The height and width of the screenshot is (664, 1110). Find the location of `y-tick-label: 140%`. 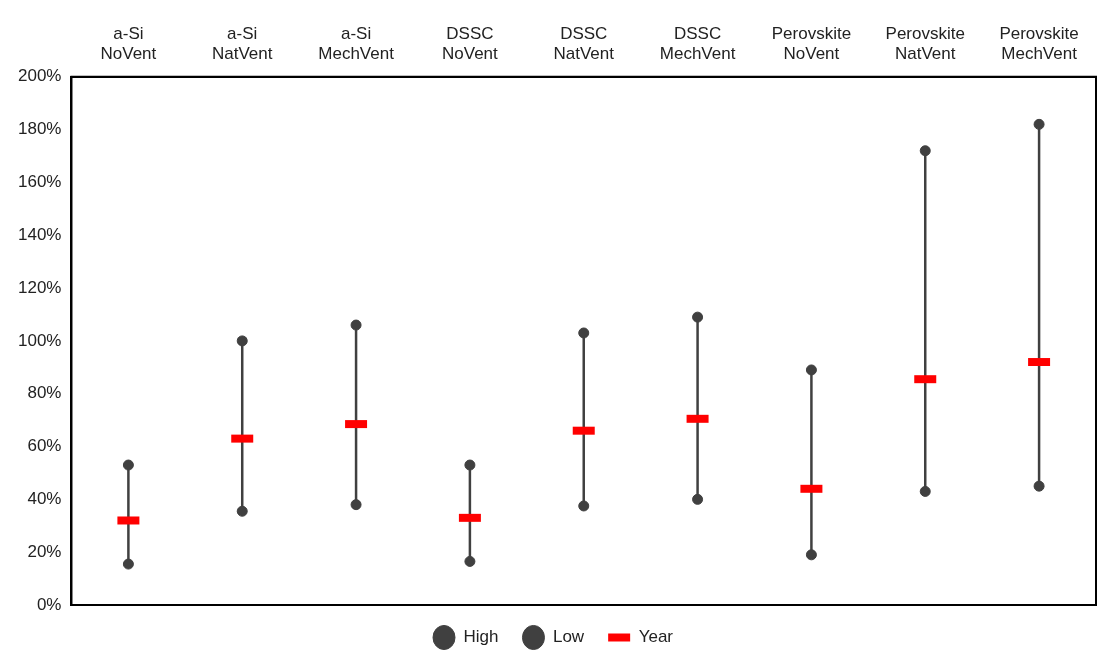

y-tick-label: 140% is located at coordinates (40, 234).